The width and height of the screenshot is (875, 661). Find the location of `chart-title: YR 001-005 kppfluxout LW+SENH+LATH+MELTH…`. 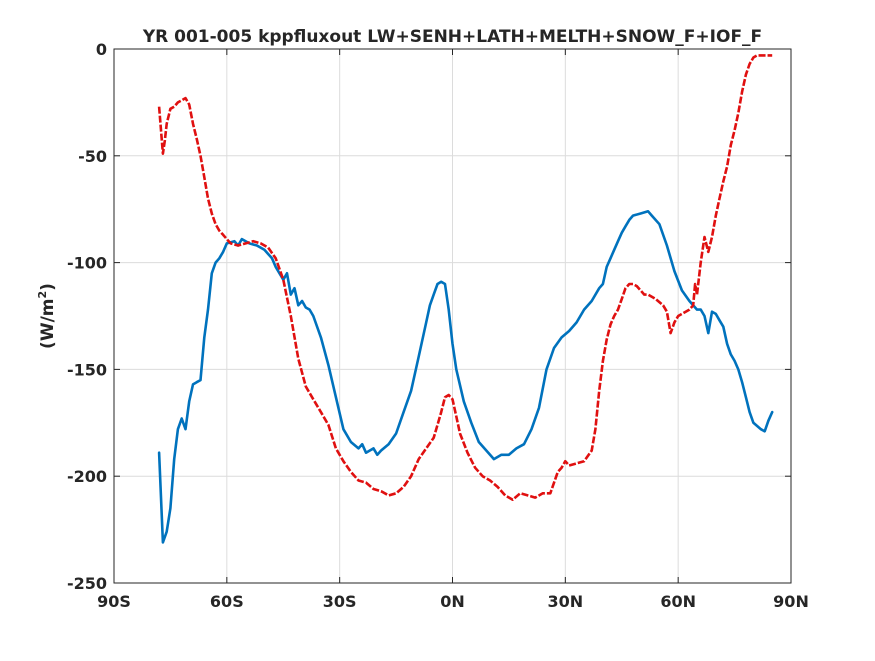

chart-title: YR 001-005 kppfluxout LW+SENH+LATH+MELTH… is located at coordinates (452, 37).